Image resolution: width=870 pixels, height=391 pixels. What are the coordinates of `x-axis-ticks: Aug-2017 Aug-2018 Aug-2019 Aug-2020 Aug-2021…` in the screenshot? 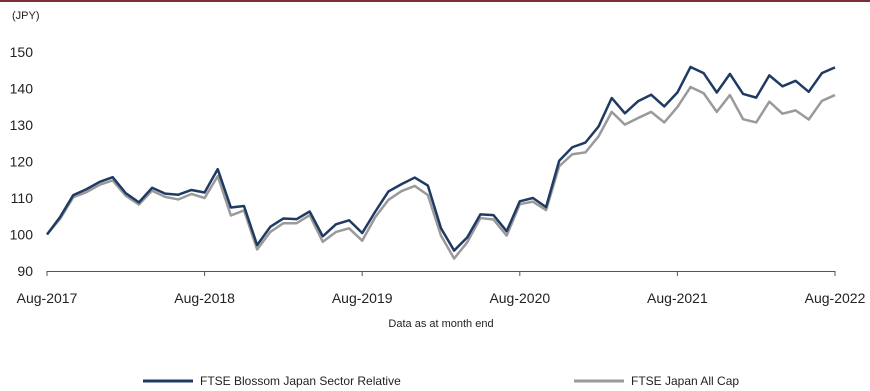 It's located at (441, 288).